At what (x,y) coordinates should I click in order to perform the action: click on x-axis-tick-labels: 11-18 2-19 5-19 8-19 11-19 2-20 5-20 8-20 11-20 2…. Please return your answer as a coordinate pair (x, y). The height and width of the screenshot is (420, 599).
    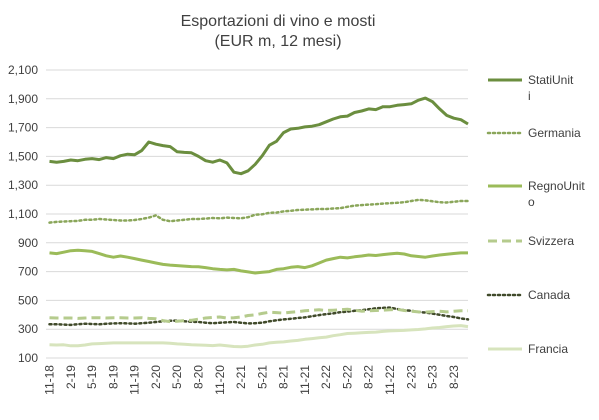
    Looking at the image, I should click on (252, 380).